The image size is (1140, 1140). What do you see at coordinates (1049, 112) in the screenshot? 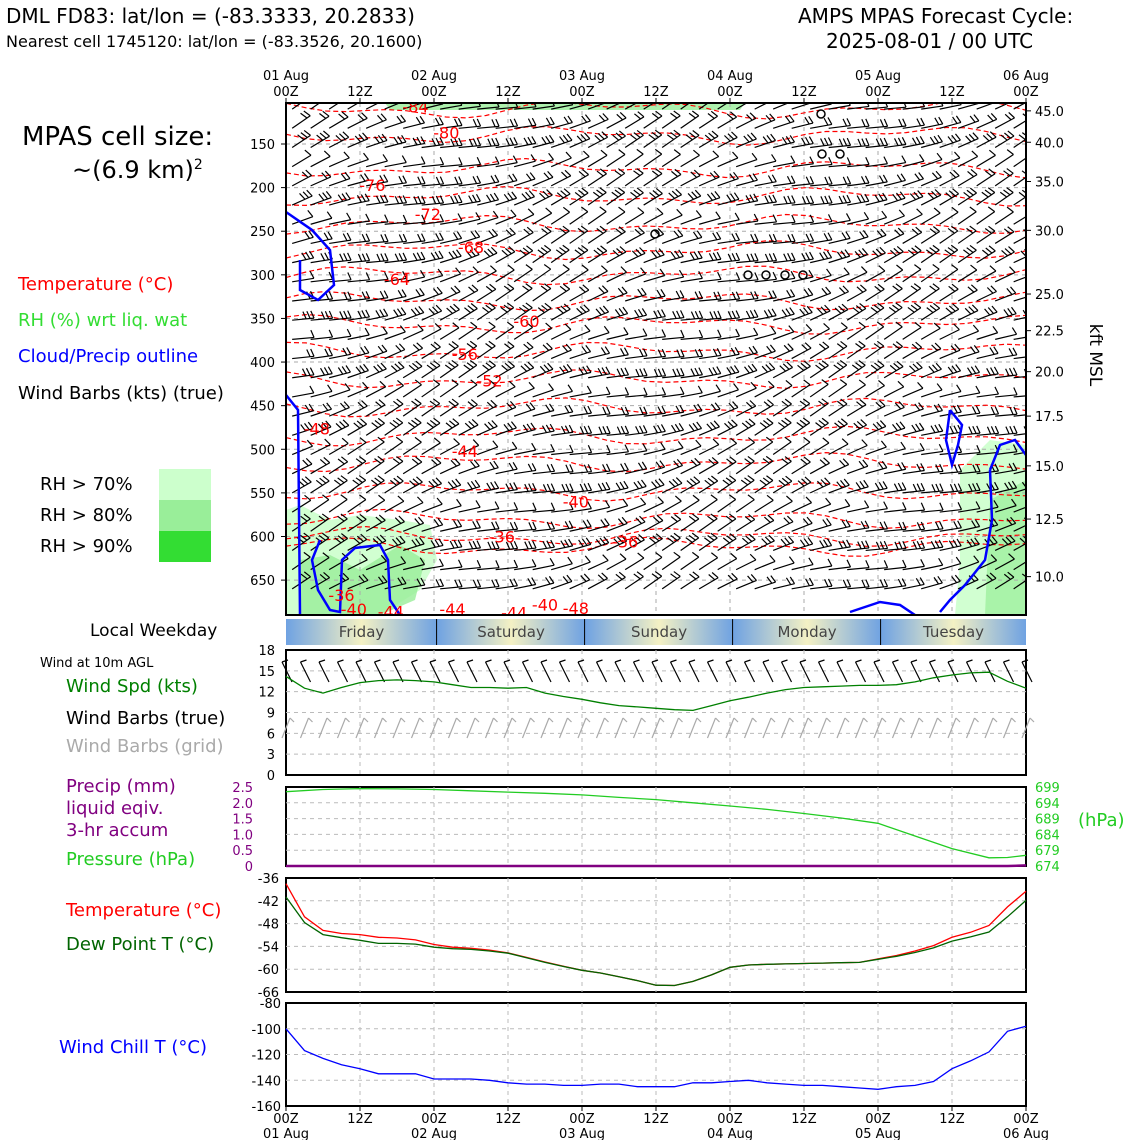
I see `height-tick-label: 45.0` at bounding box center [1049, 112].